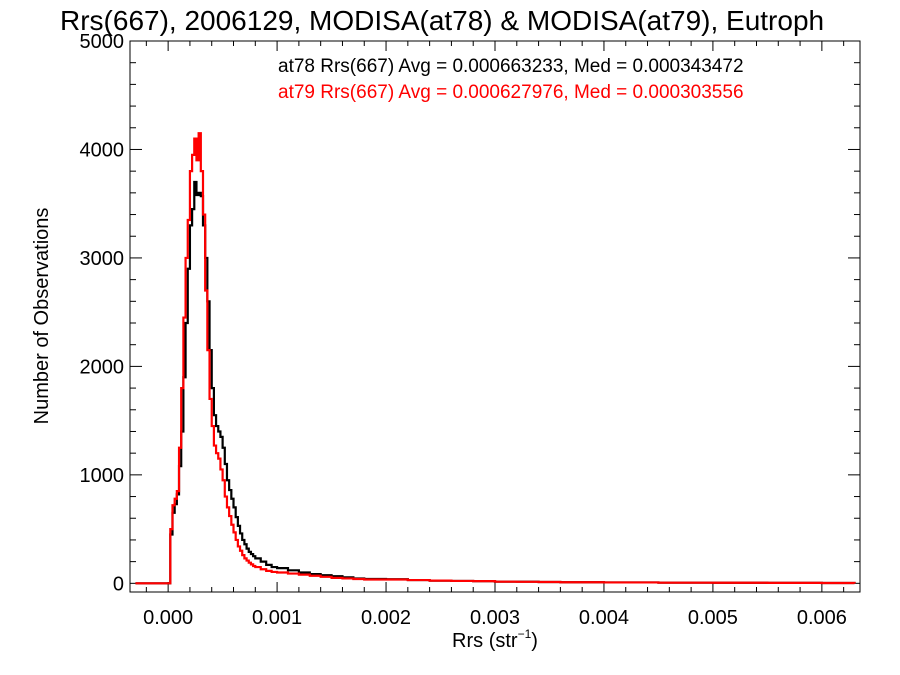 The image size is (900, 675). What do you see at coordinates (386, 618) in the screenshot?
I see `x-tick-label: 0.002` at bounding box center [386, 618].